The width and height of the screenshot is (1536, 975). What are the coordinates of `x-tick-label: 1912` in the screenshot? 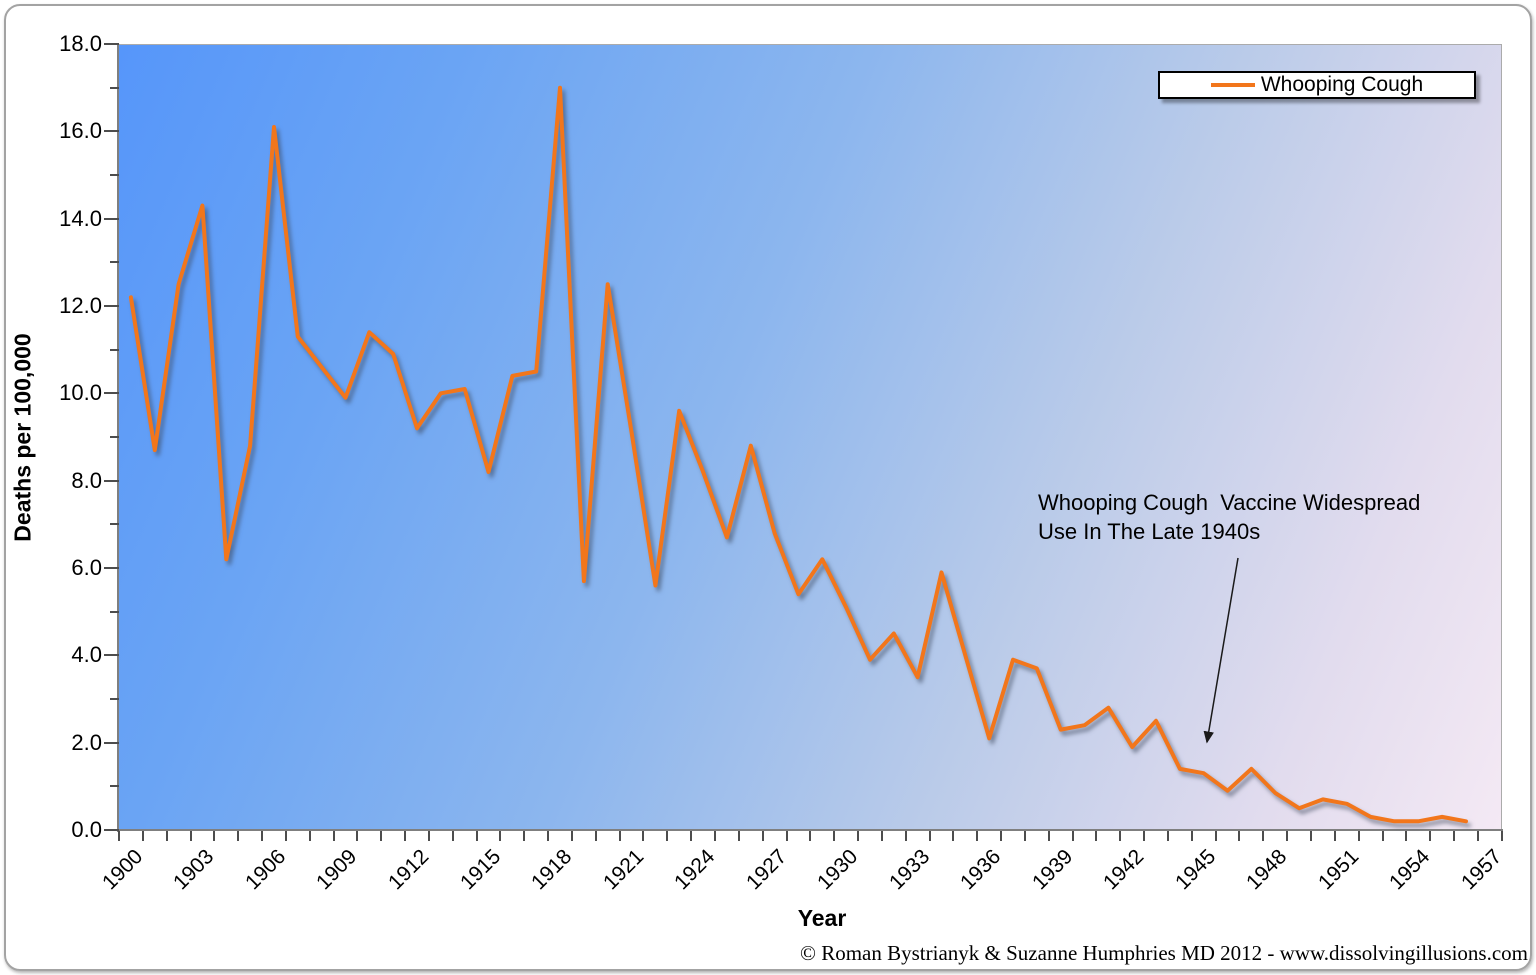 It's located at (408, 870).